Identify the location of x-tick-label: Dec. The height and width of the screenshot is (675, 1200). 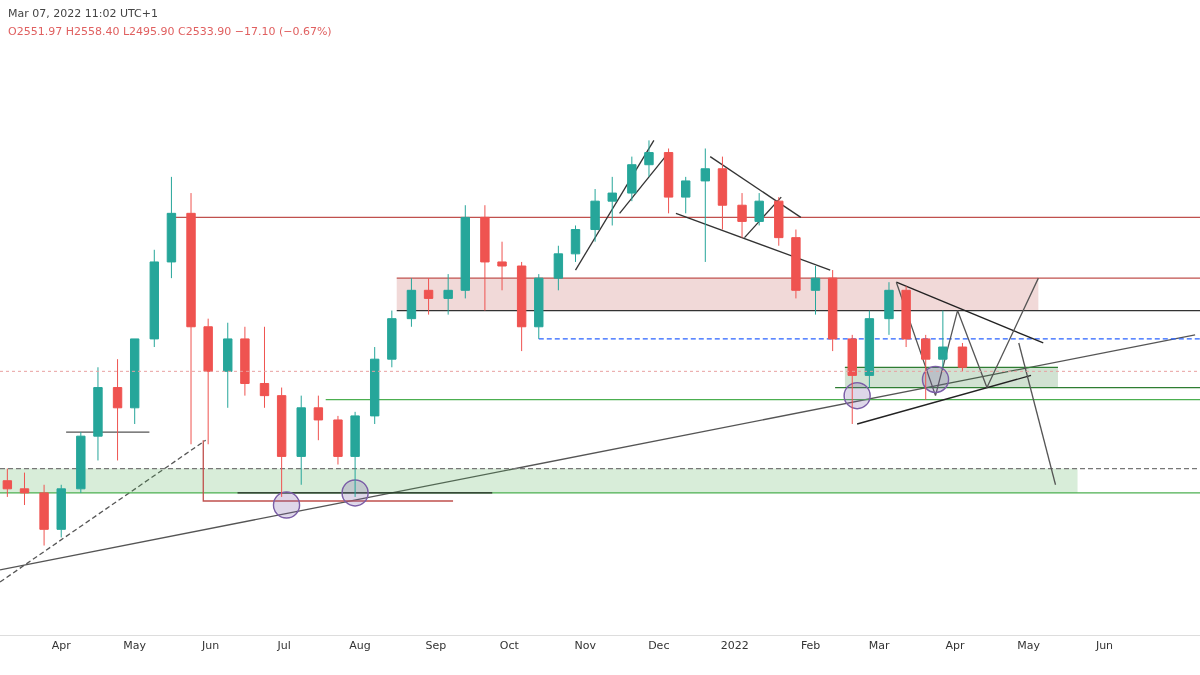
(659, 646).